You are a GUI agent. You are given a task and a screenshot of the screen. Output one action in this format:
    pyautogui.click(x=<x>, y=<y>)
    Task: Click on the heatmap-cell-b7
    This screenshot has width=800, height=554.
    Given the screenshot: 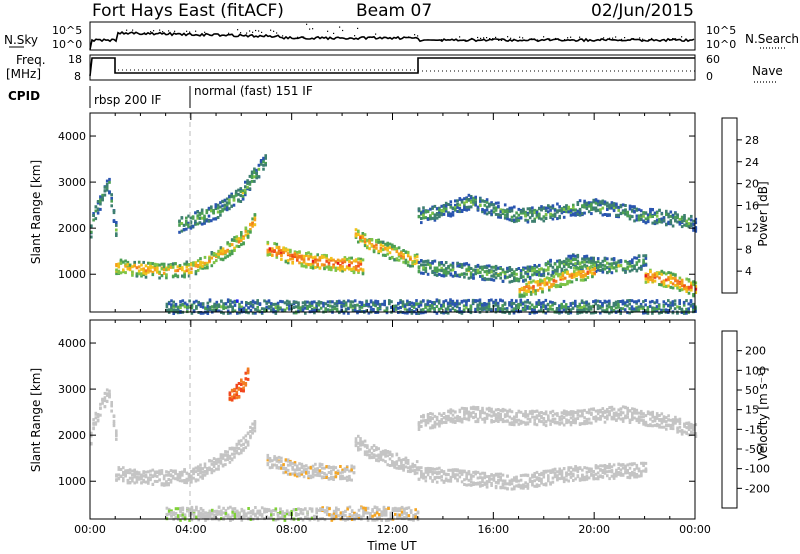 What is the action you would take?
    pyautogui.click(x=590, y=267)
    